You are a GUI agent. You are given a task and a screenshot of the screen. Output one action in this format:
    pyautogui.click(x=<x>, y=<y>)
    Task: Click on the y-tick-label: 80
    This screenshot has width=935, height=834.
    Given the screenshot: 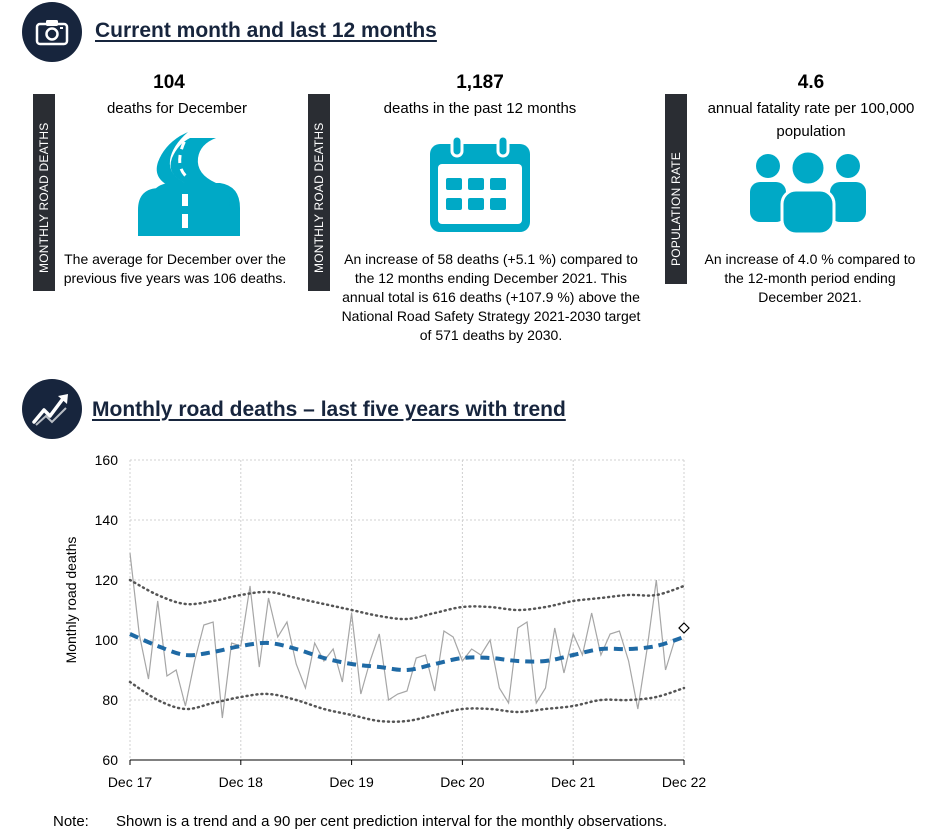 What is the action you would take?
    pyautogui.click(x=110, y=700)
    